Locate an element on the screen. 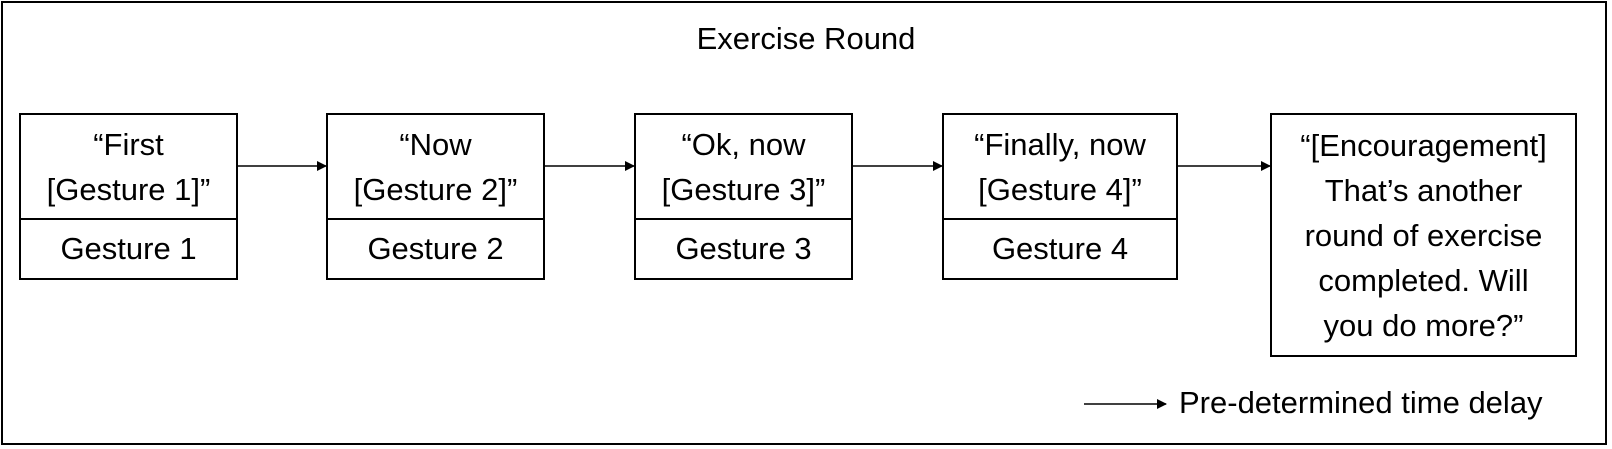 This screenshot has height=449, width=1612. step-box-4: “Finally, now [Gesture 4]” Gesture 4 is located at coordinates (1060, 196).